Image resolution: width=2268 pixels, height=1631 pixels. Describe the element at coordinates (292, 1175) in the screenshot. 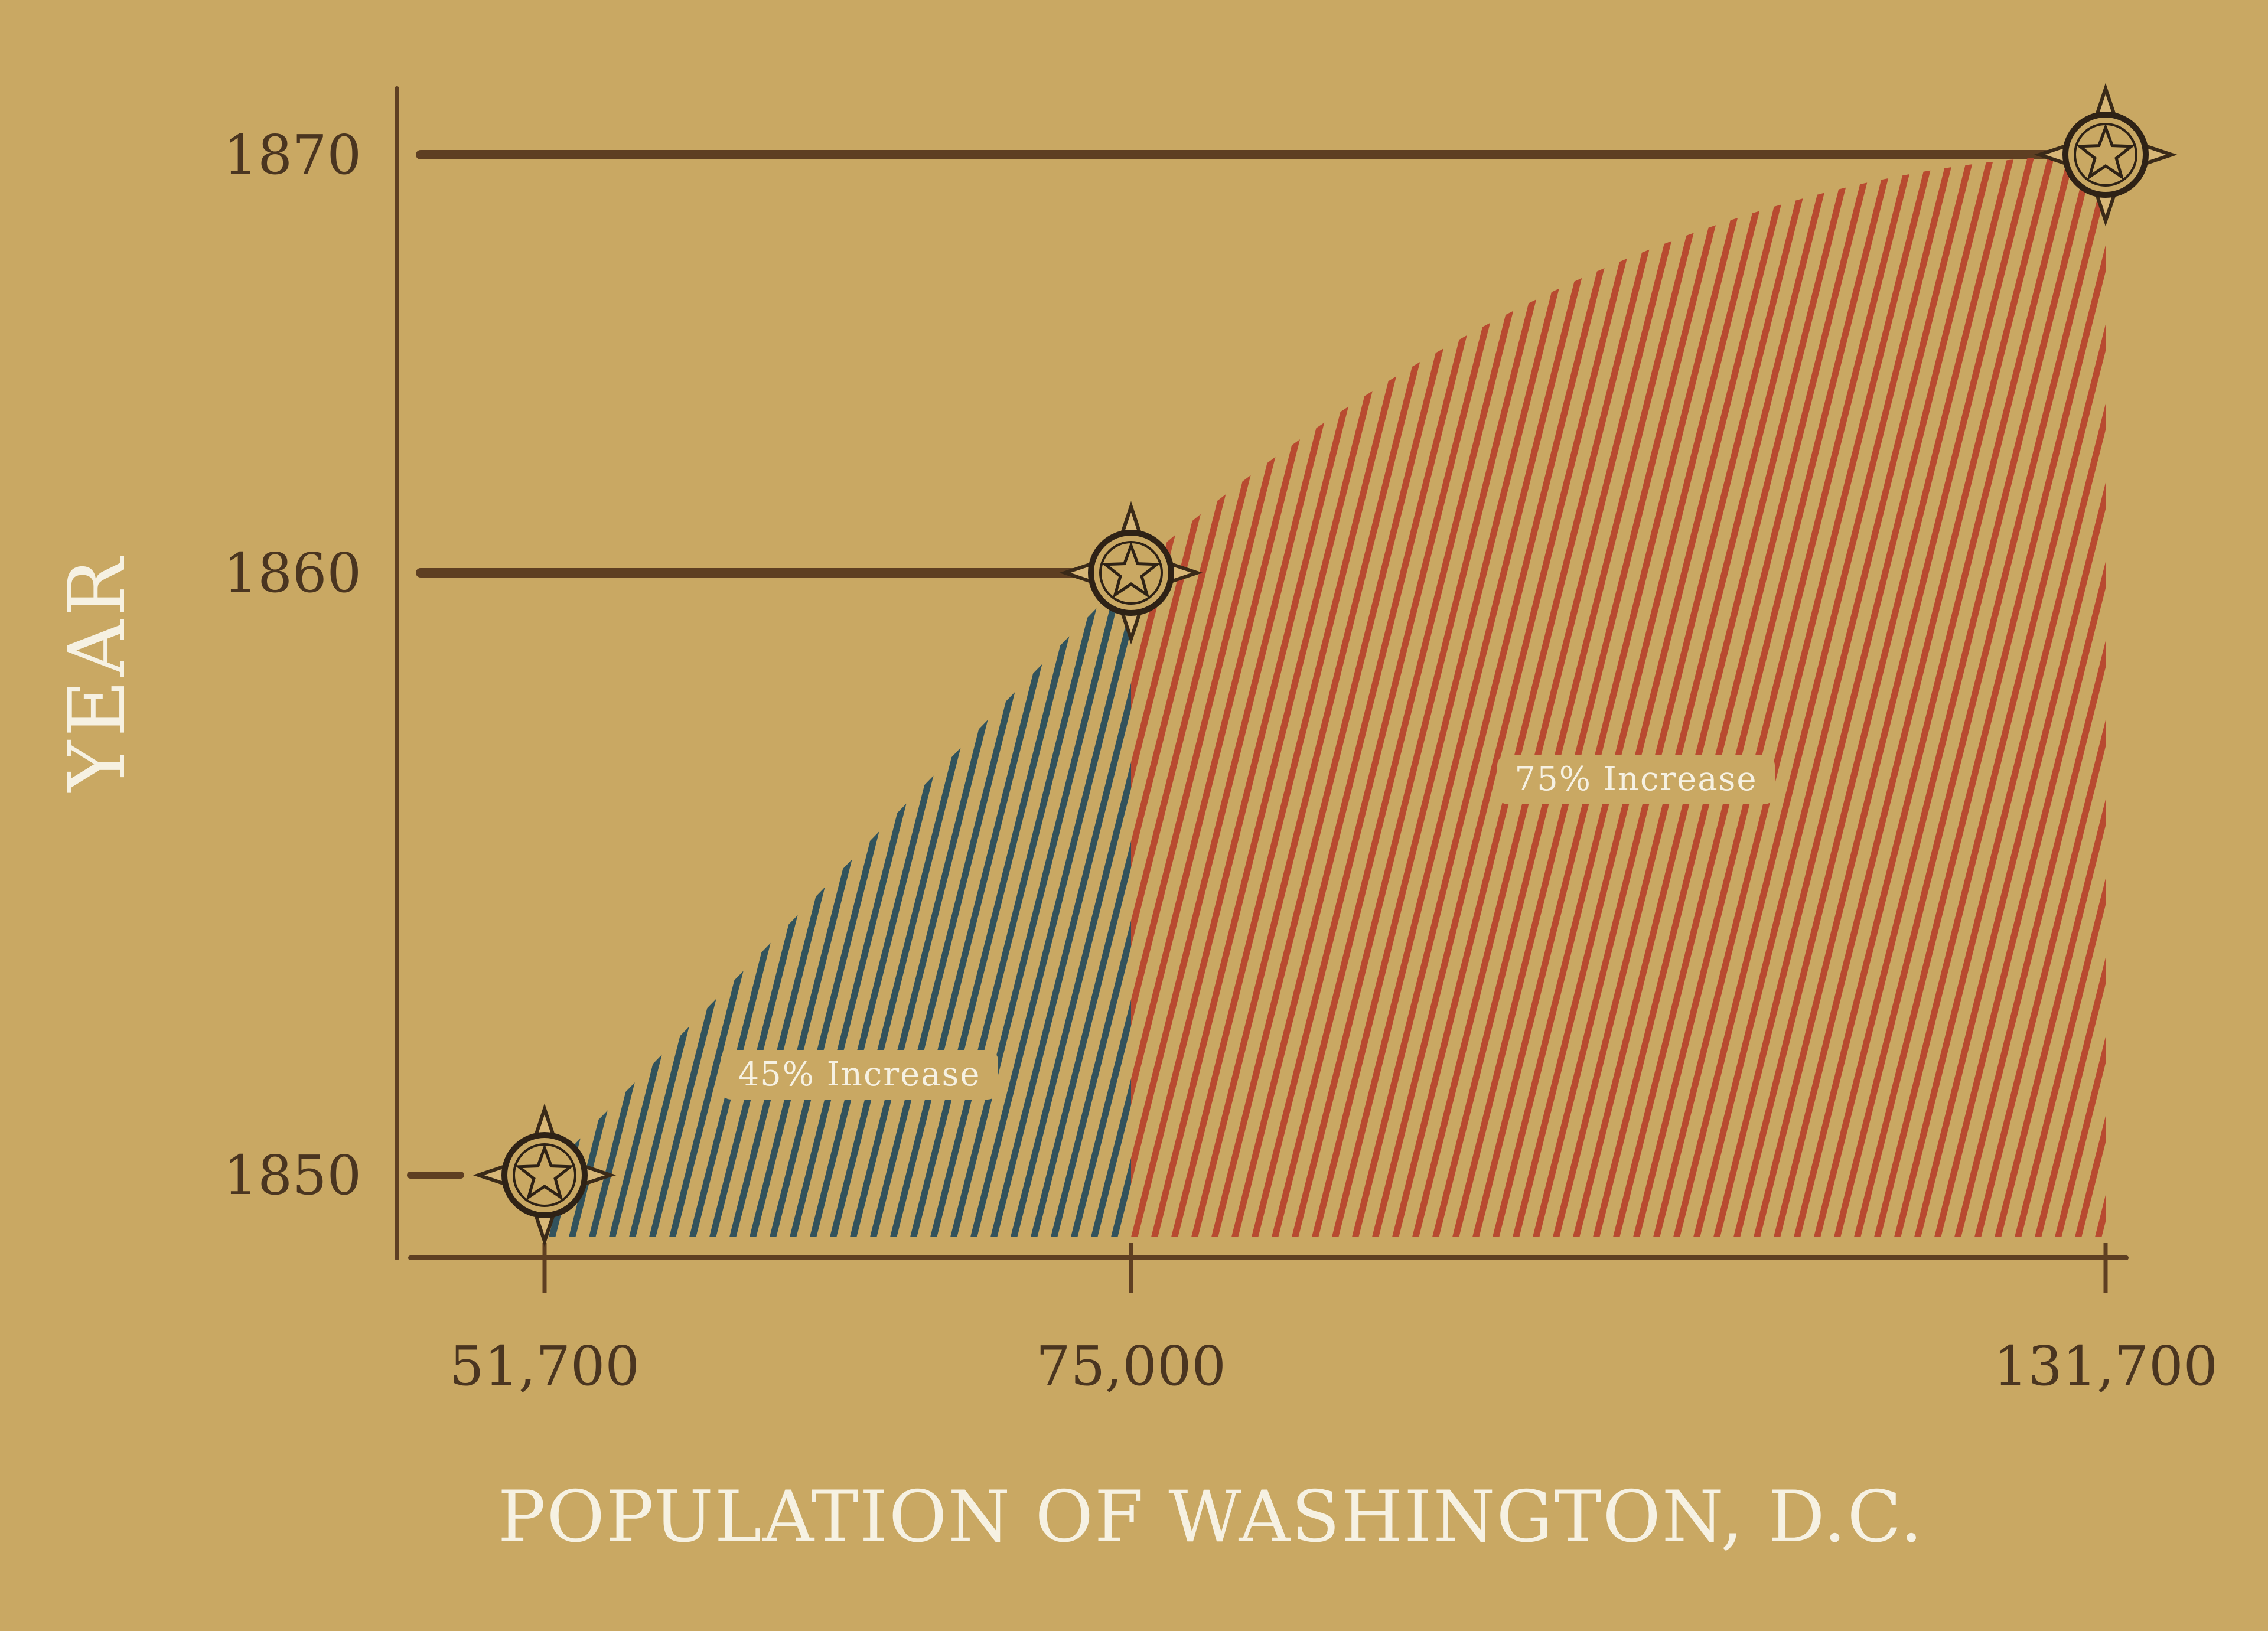

I see `y-tick-label: 1850` at that location.